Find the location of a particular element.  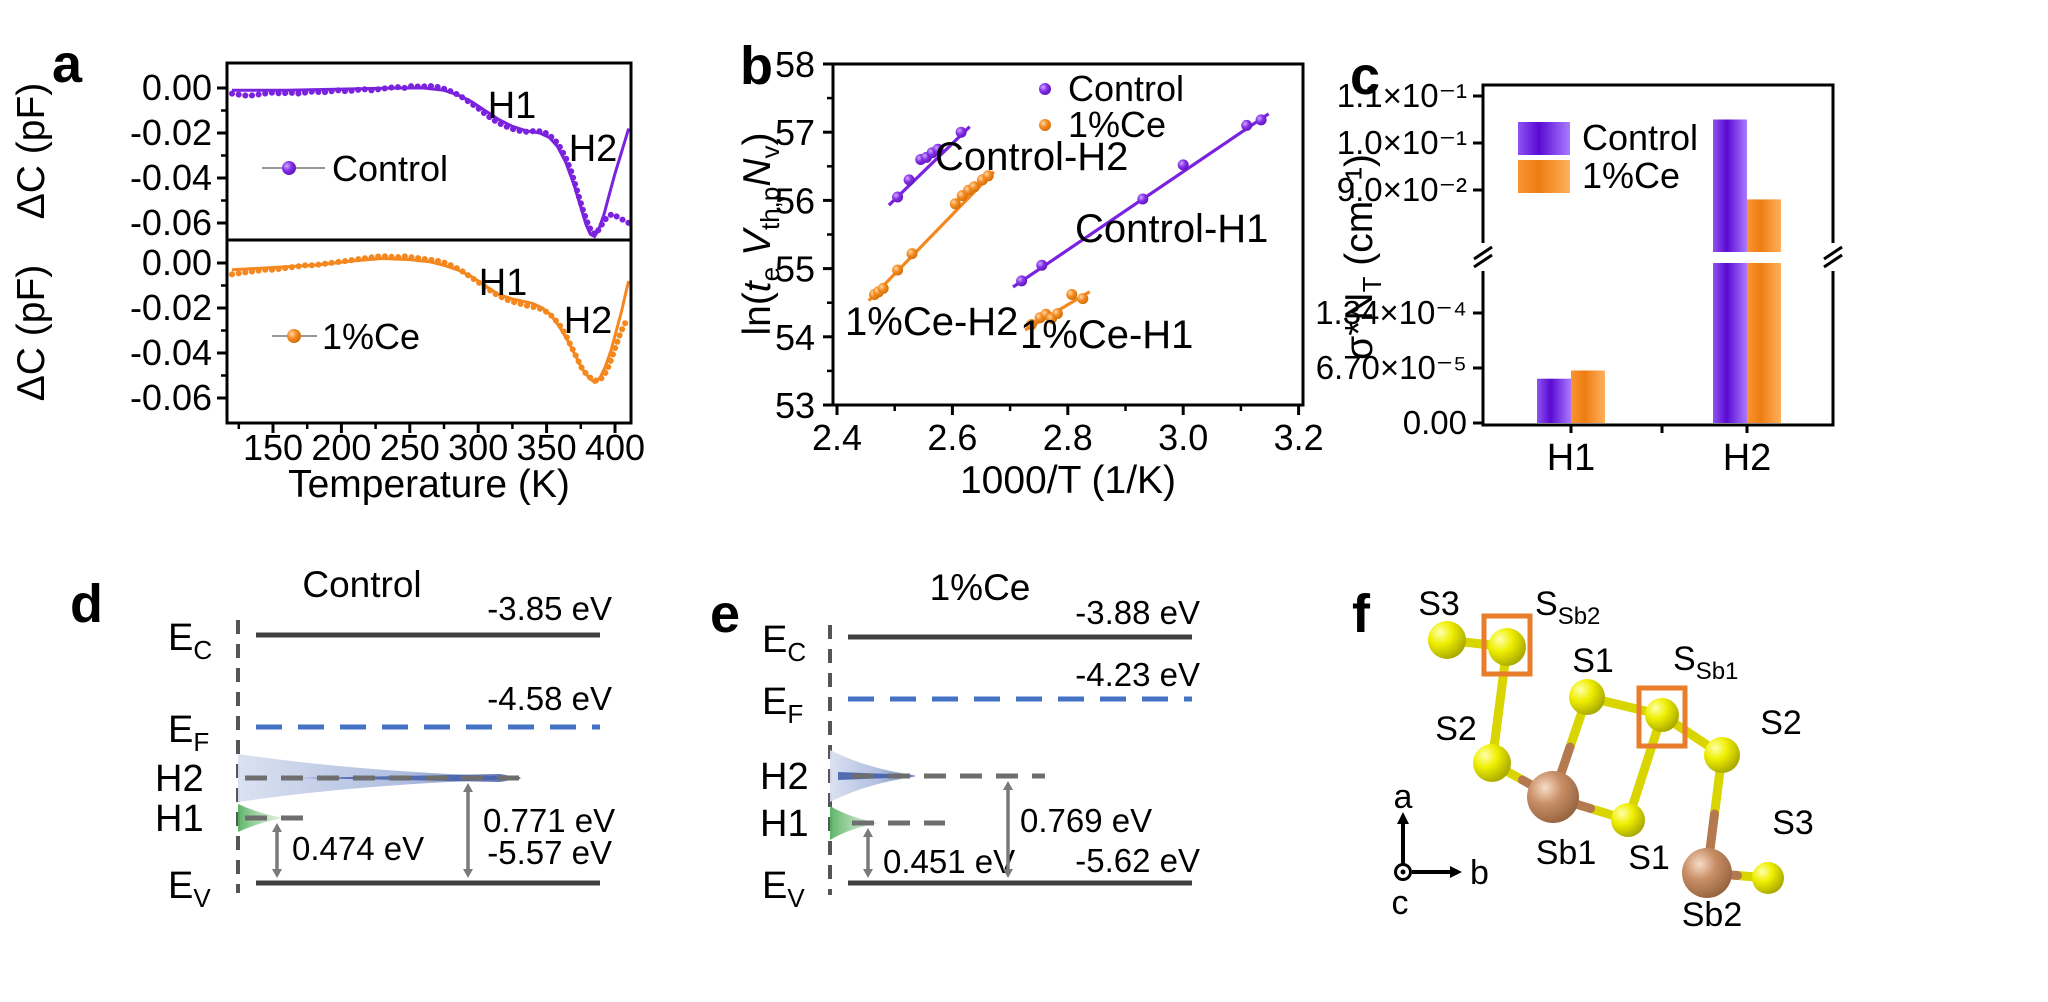

f-axes-indicator: a b c is located at coordinates (1440, 850).